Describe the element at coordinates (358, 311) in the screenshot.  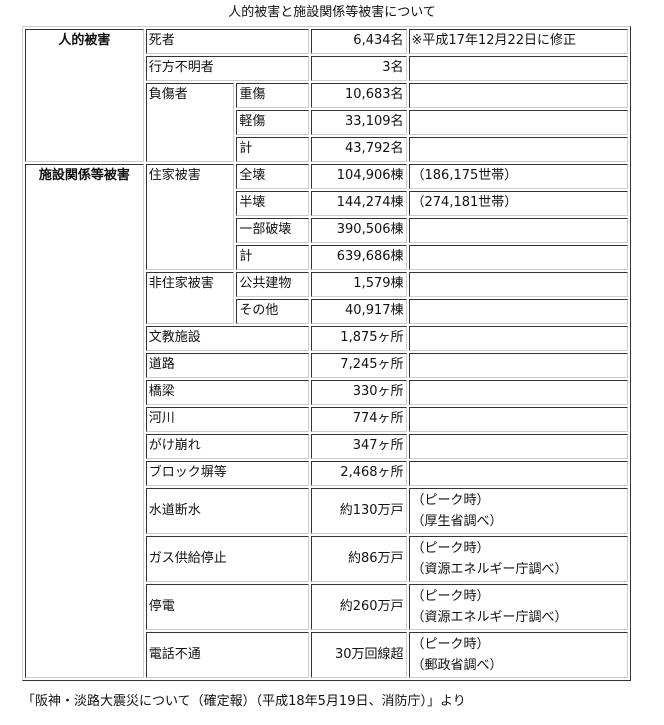
I see `row-value: 40,917棟` at that location.